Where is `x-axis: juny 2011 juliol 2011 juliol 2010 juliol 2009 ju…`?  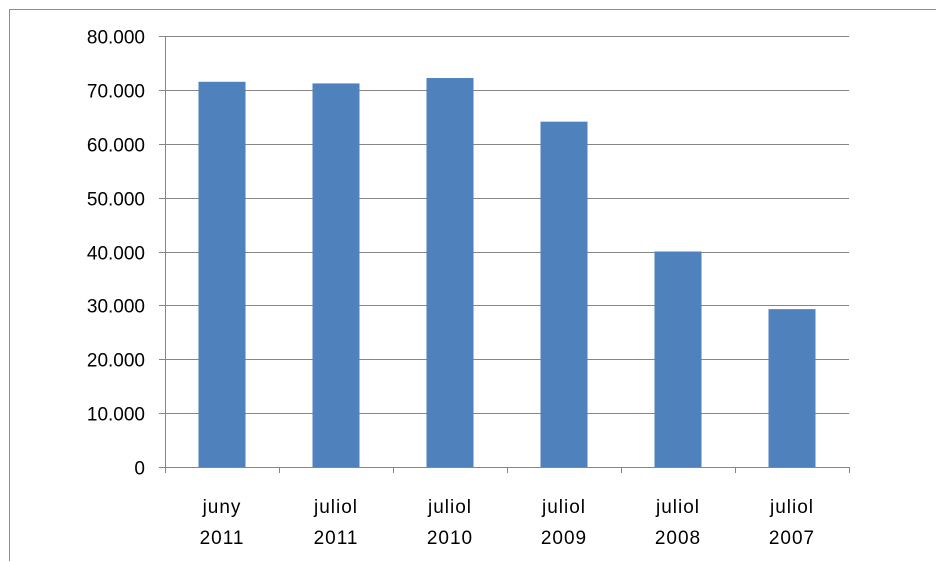
x-axis: juny 2011 juliol 2011 juliol 2010 juliol 2009 ju… is located at coordinates (507, 508).